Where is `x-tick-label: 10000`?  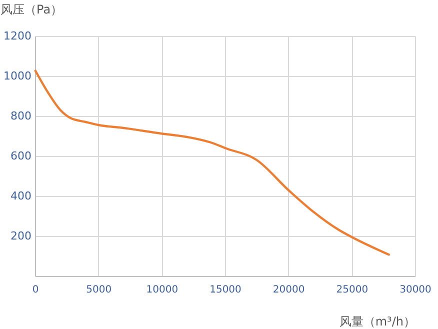
x-tick-label: 10000 is located at coordinates (162, 290).